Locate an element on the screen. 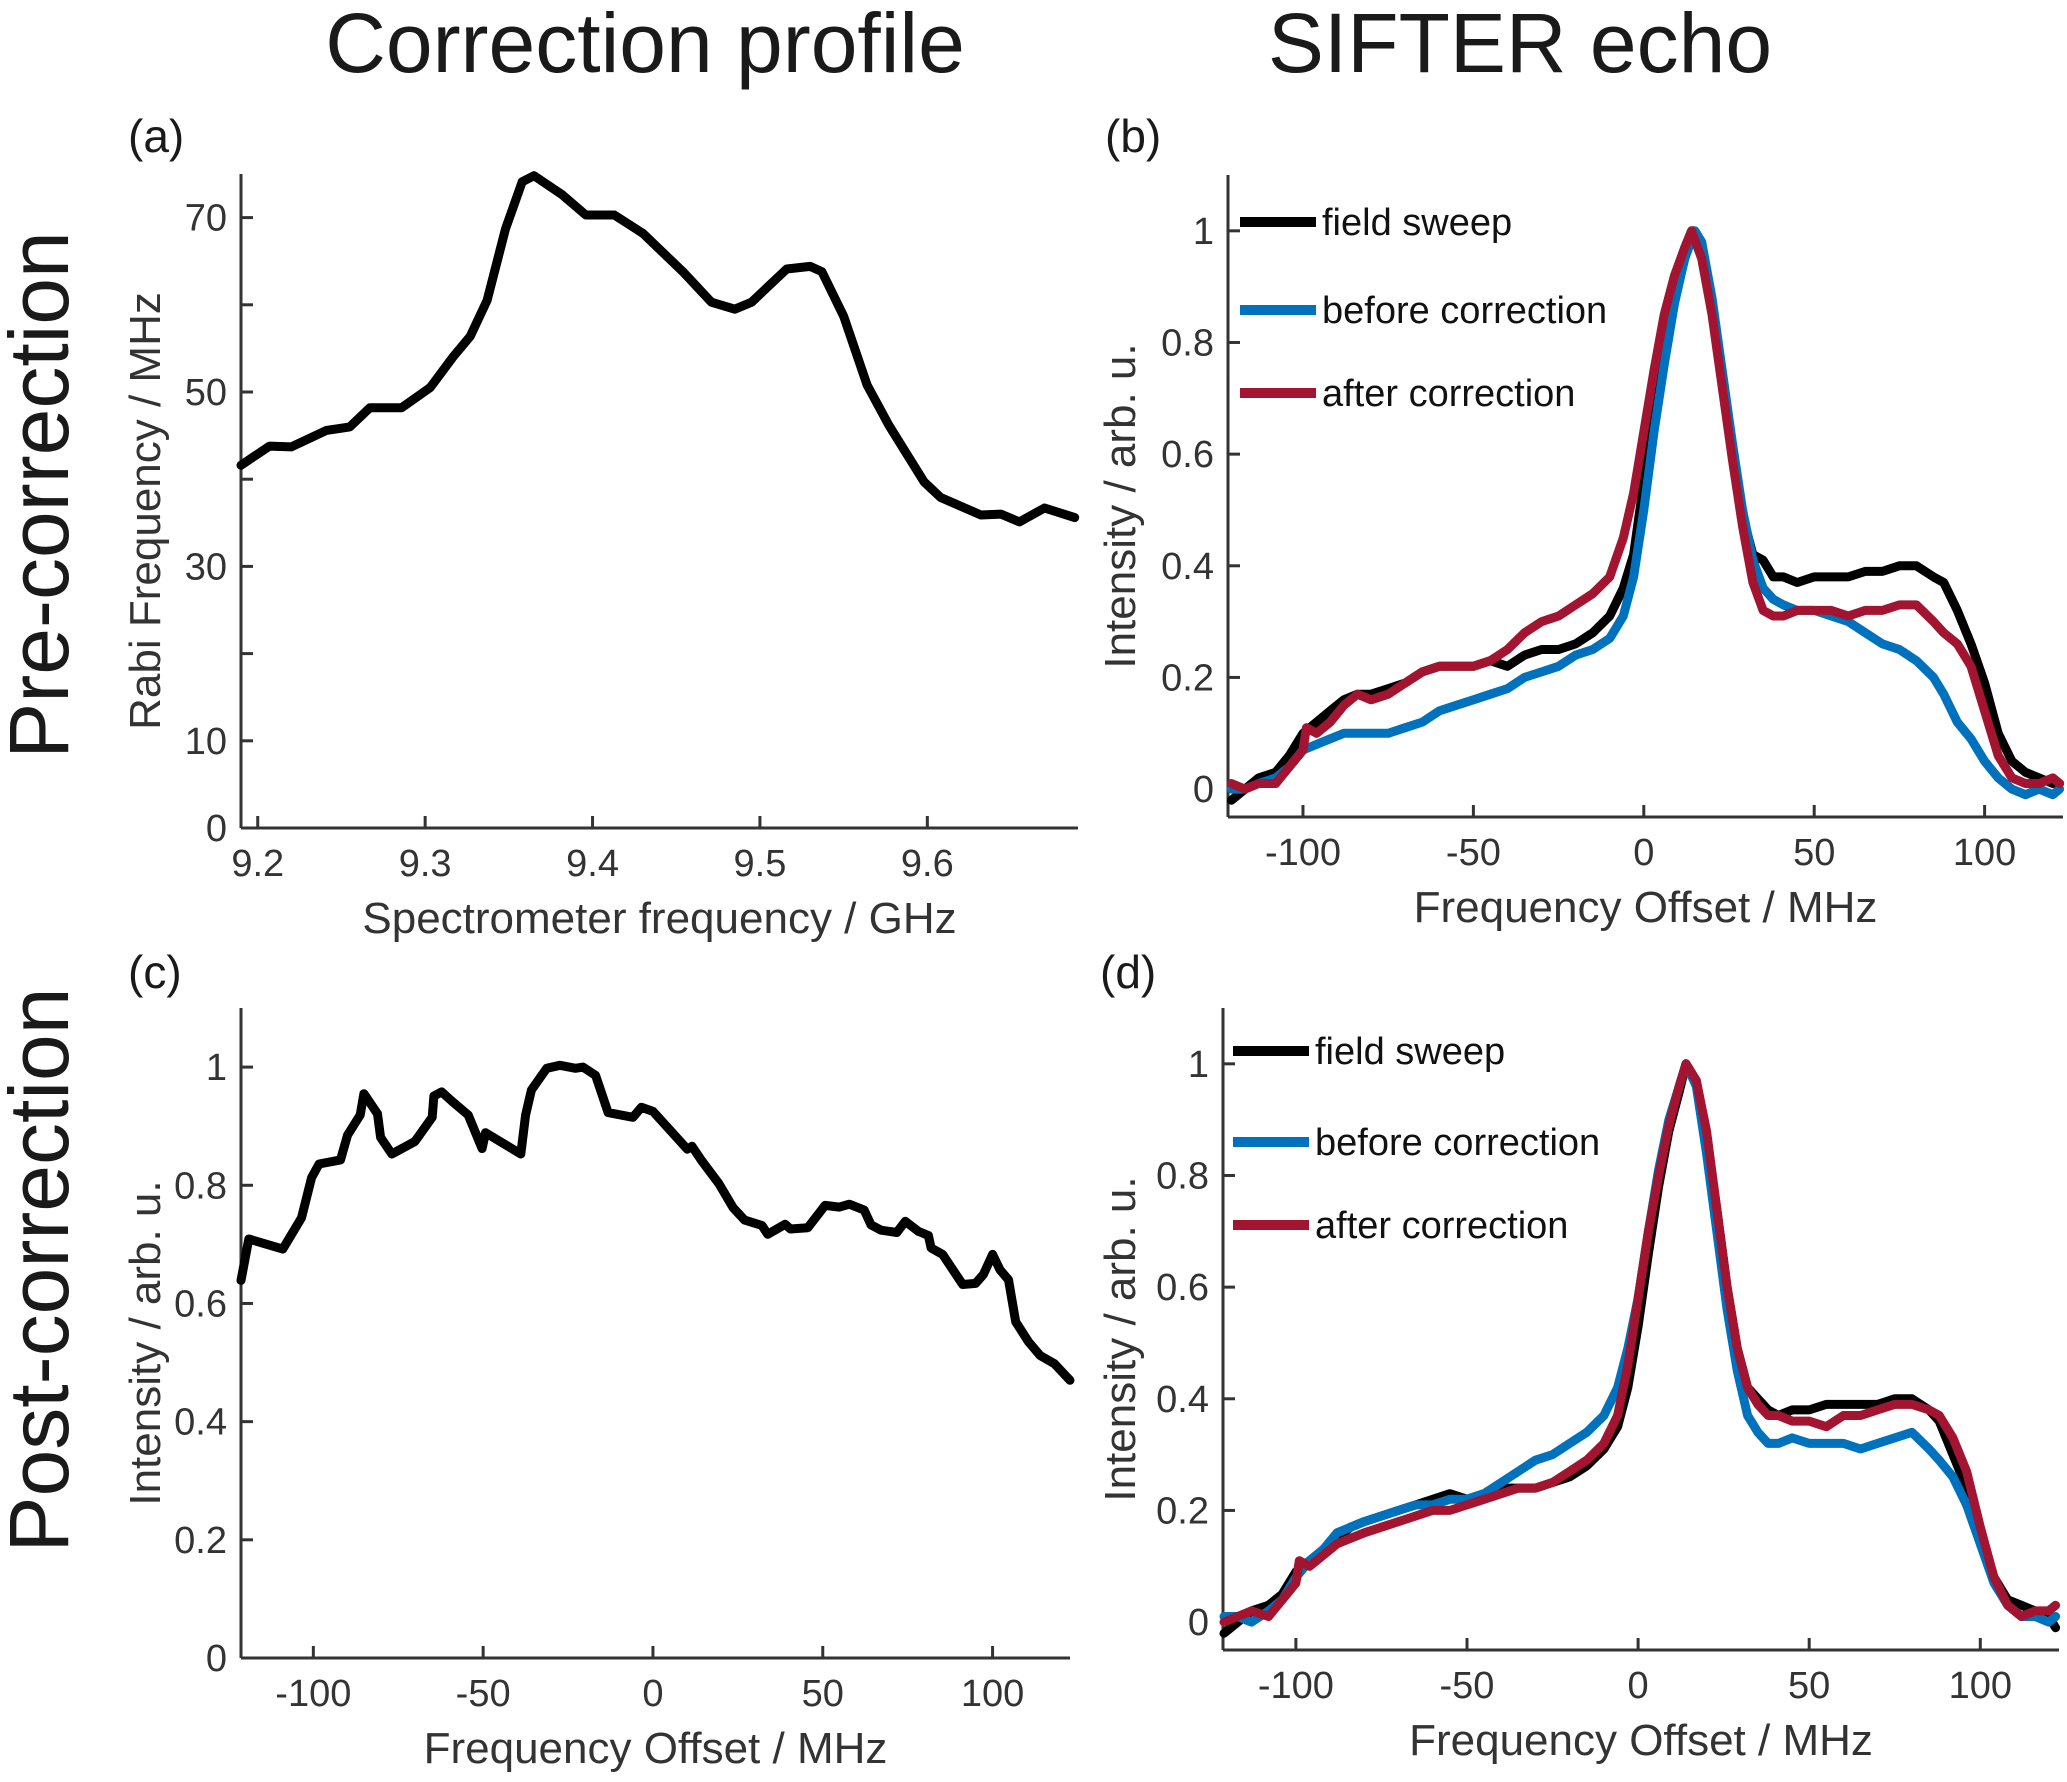 Image resolution: width=2067 pixels, height=1782 pixels. y-tick-label: 70 is located at coordinates (206, 219).